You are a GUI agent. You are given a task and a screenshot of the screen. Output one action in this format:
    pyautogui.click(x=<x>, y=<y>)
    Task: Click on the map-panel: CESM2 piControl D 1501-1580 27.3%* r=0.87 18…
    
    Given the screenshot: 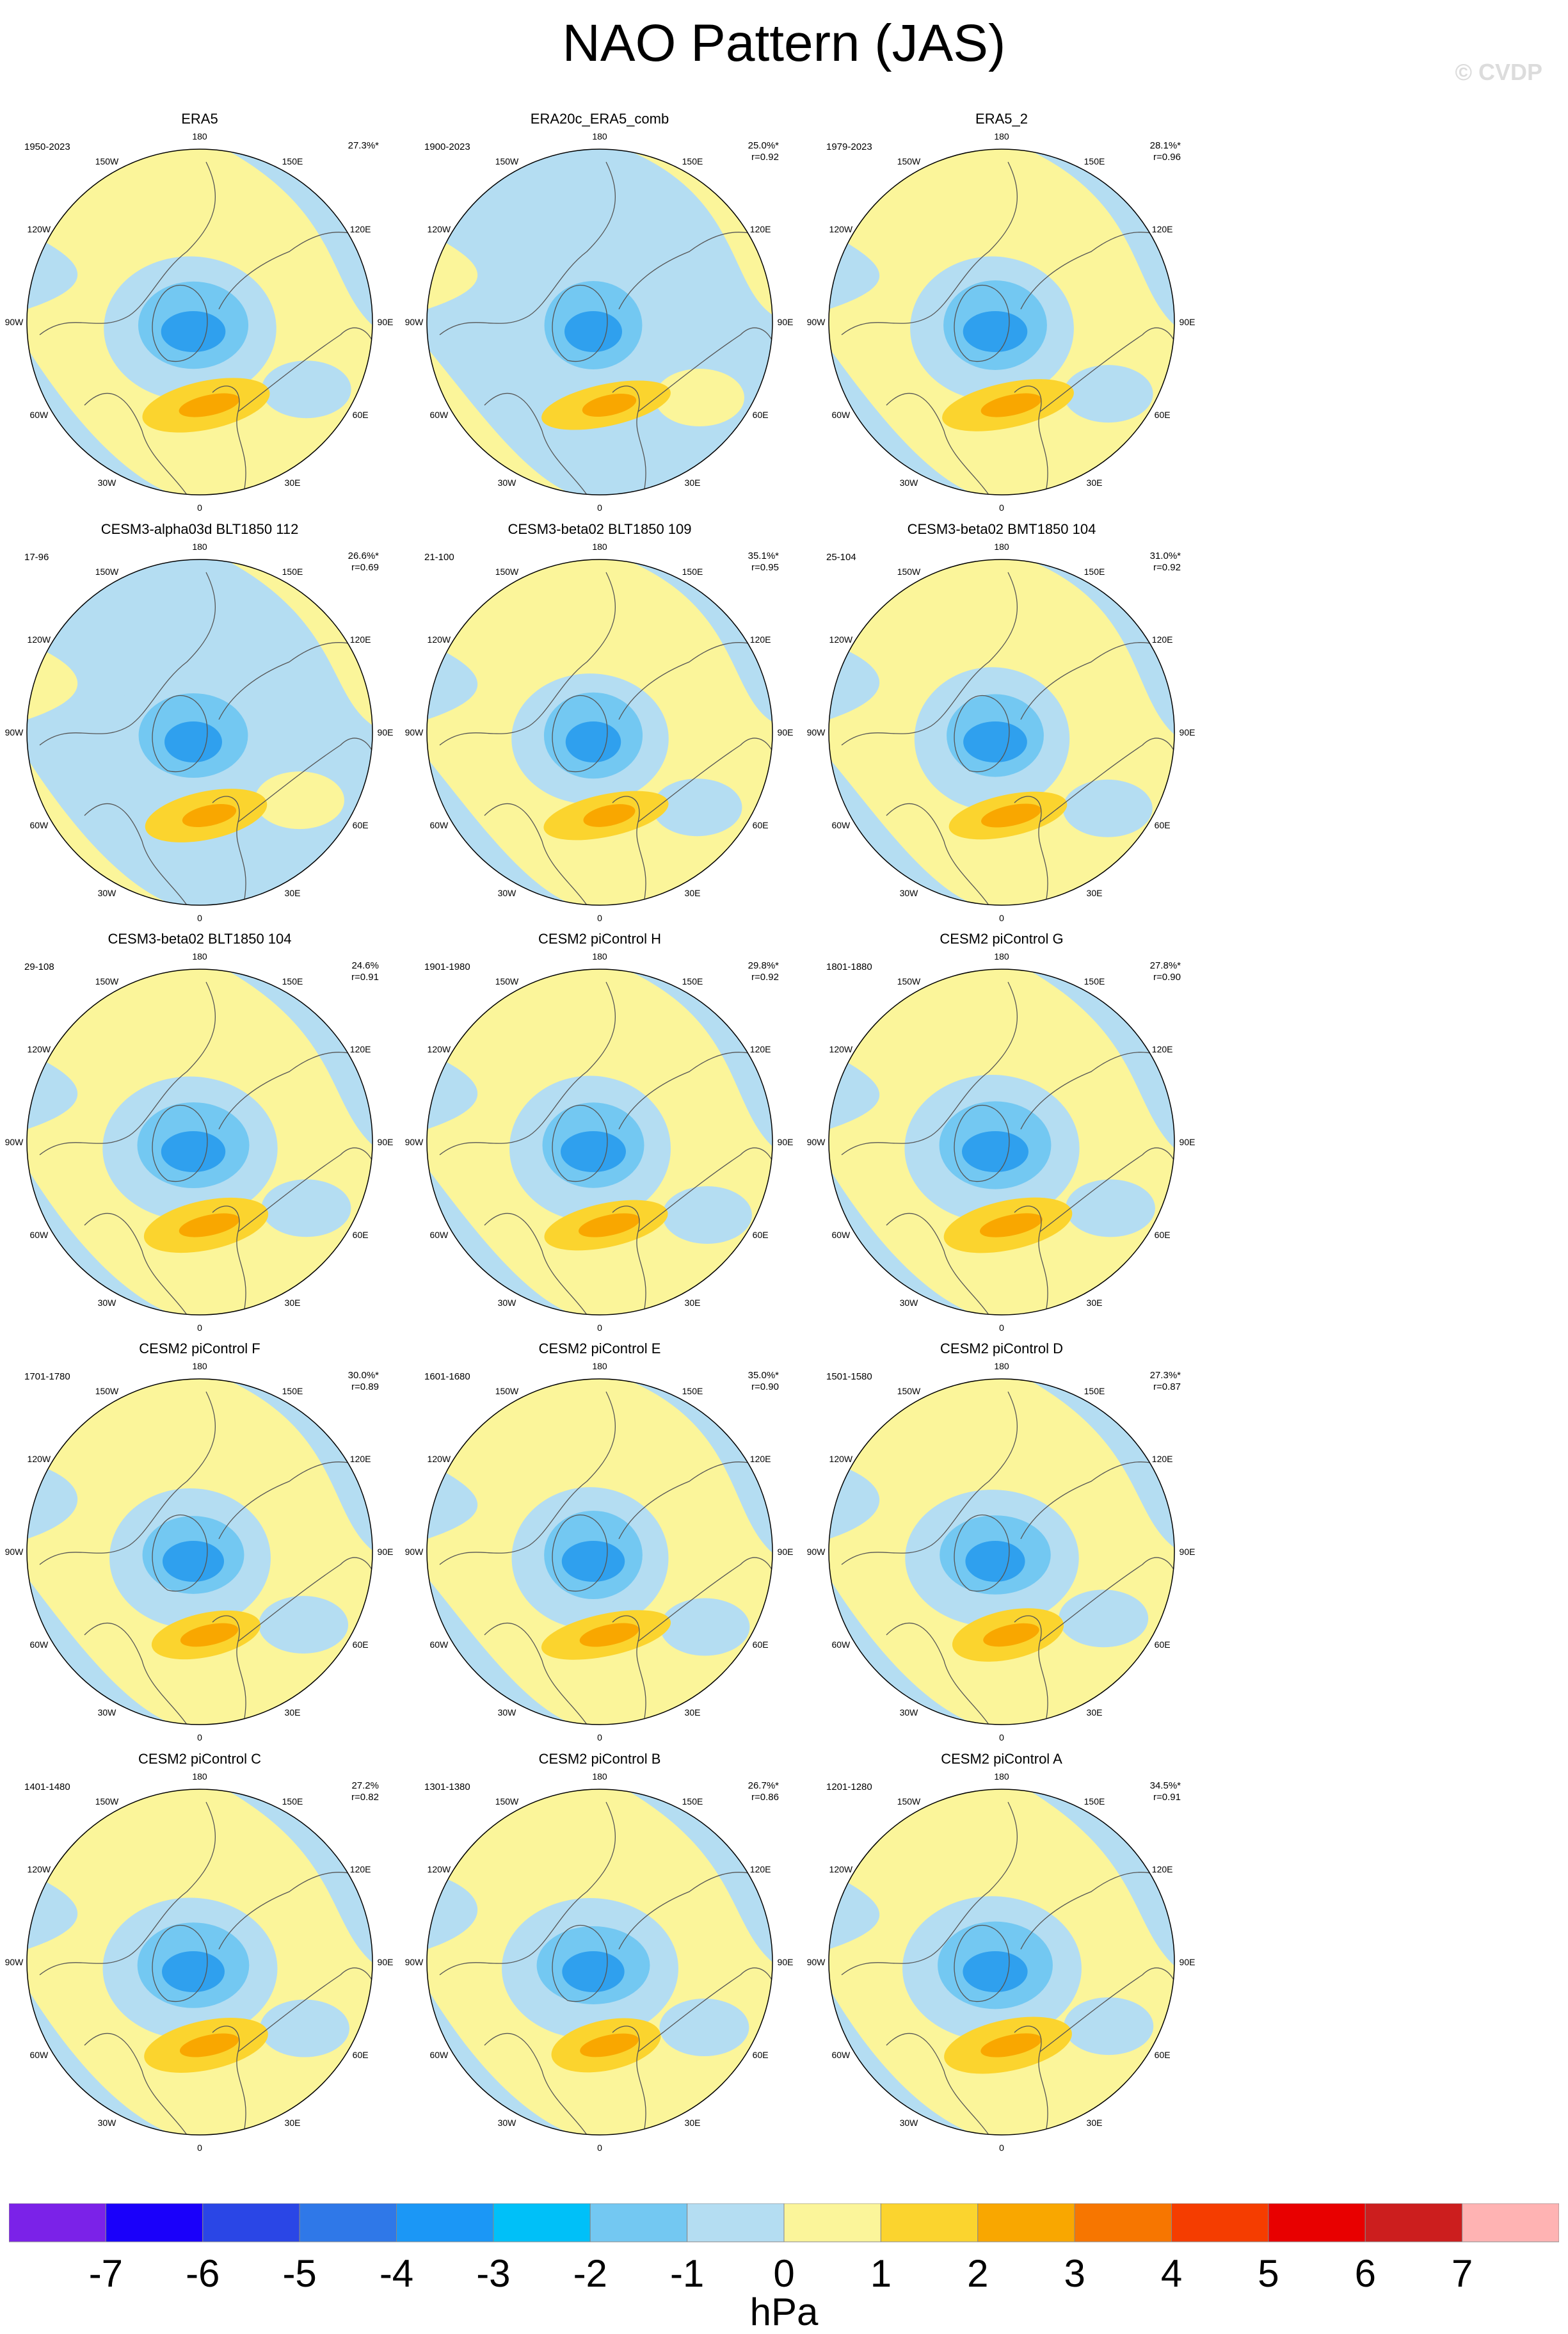 What is the action you would take?
    pyautogui.click(x=1001, y=1545)
    